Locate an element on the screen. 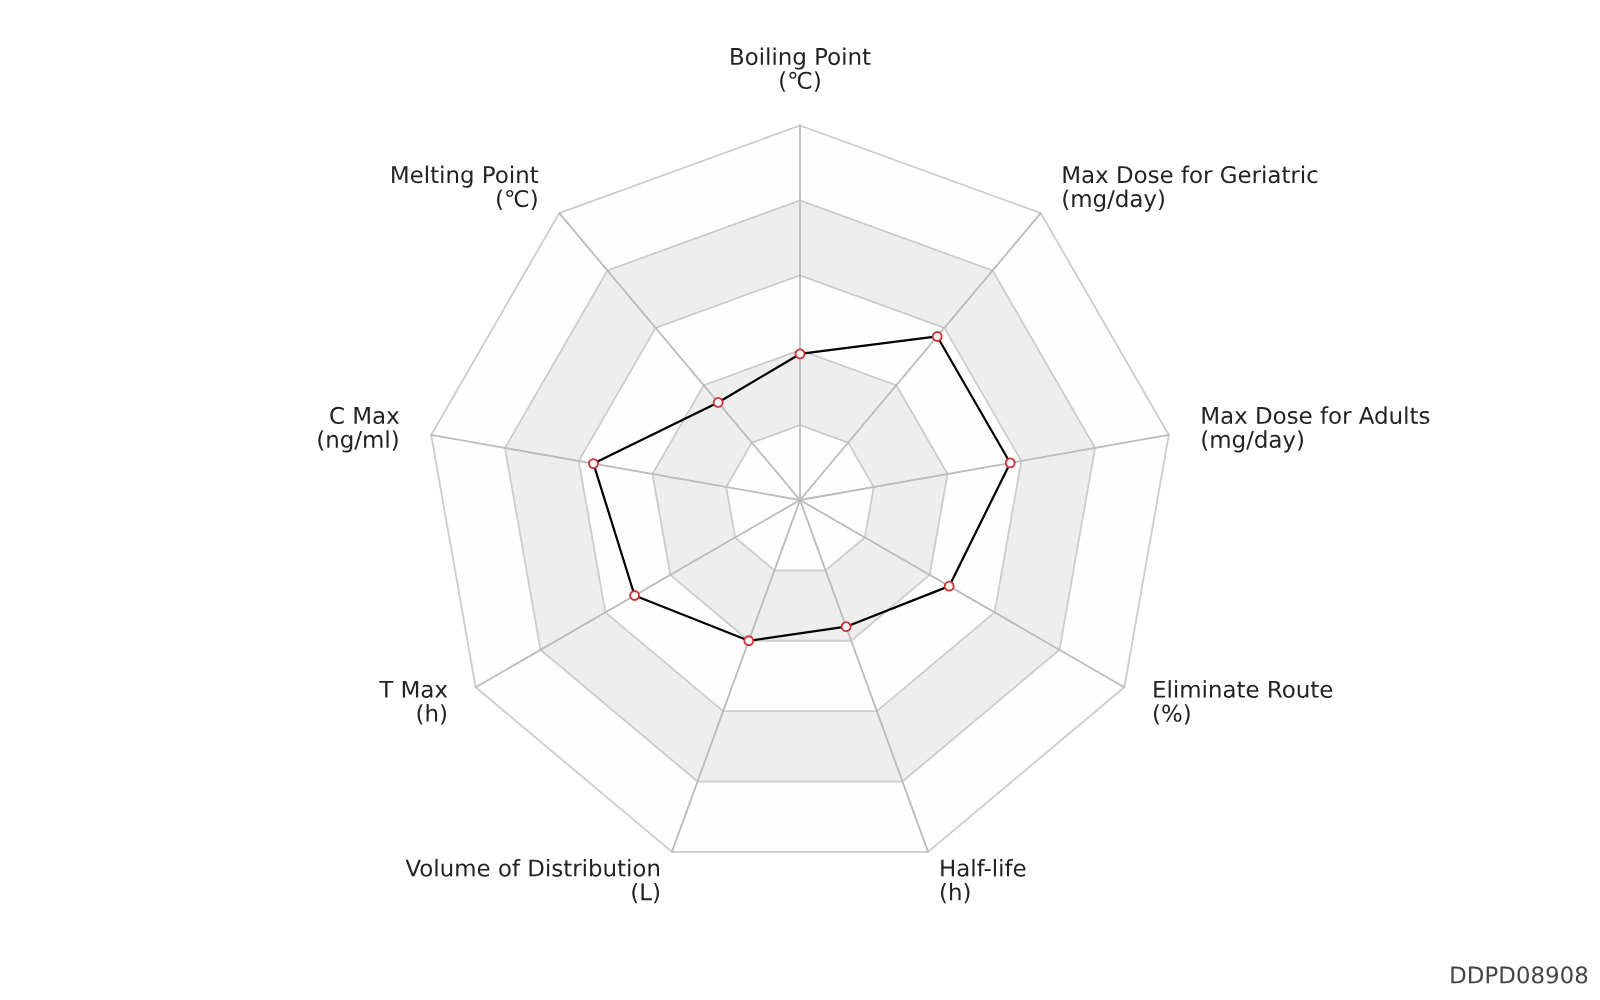 The height and width of the screenshot is (1000, 1600). spoke-label: Melting Point (℃) is located at coordinates (465, 187).